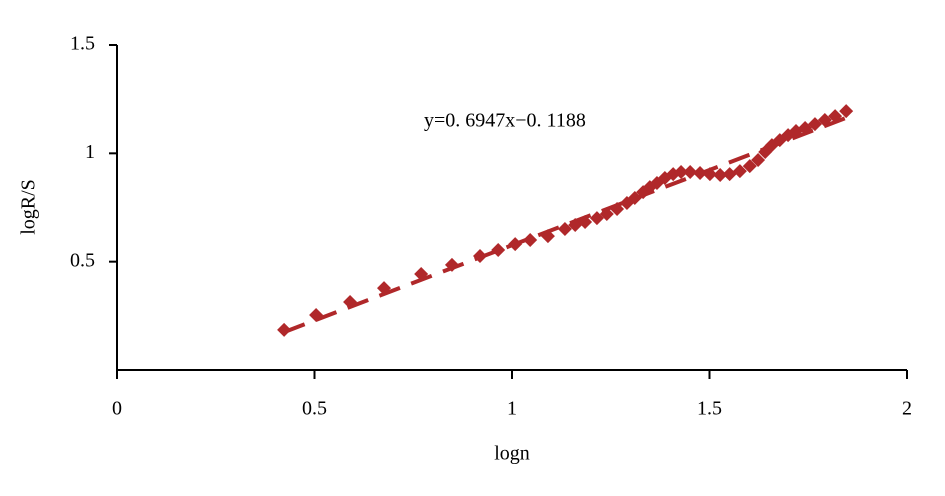 This screenshot has width=945, height=496. I want to click on y-tick-label: 1, so click(90, 152).